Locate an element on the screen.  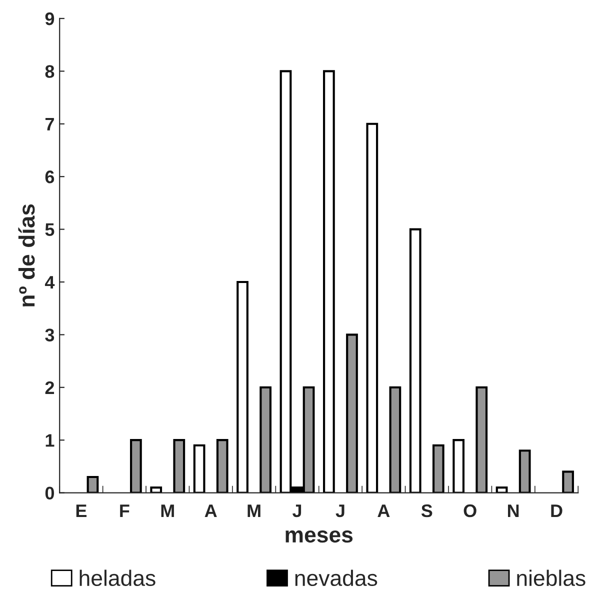
y-tick-label: 3 is located at coordinates (49, 335).